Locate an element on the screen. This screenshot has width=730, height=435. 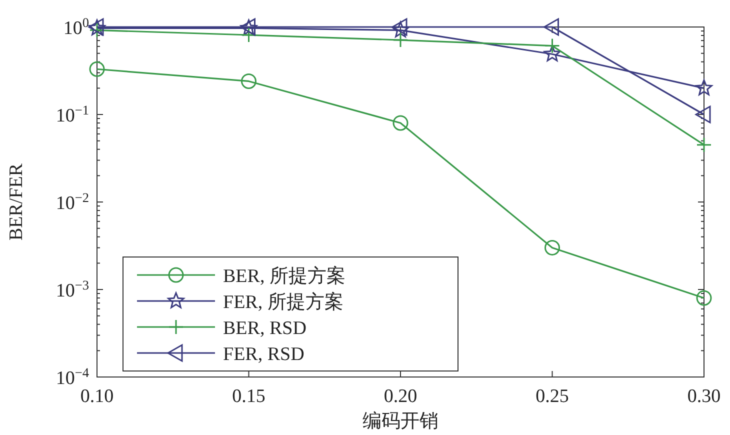
y-tick-label: 10$^{−4}$ is located at coordinates (73, 376).